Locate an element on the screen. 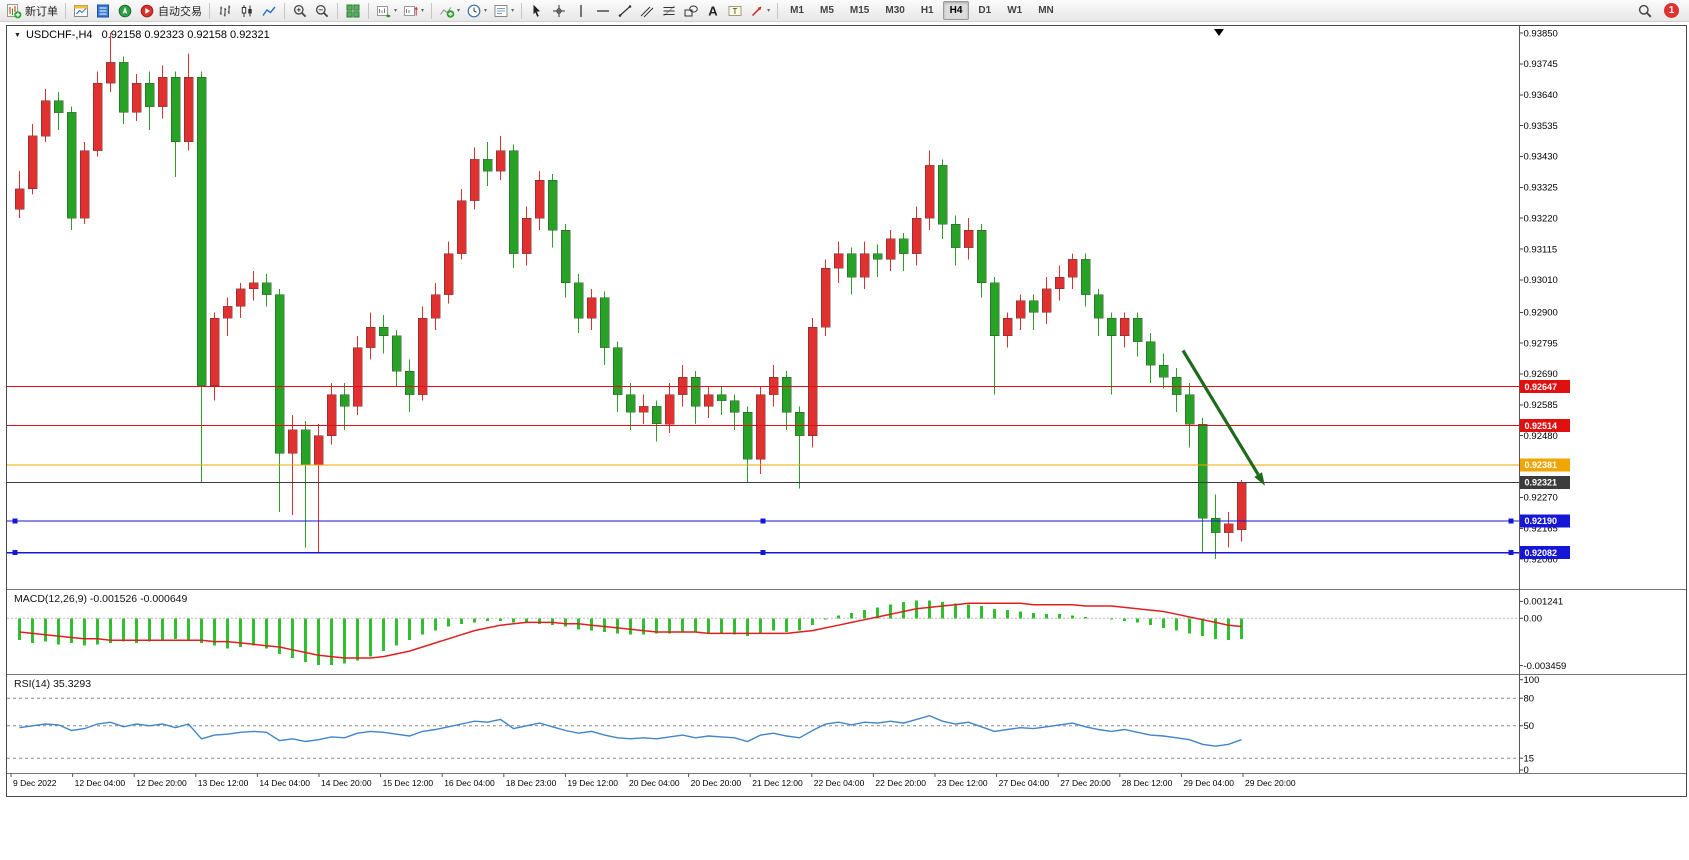 The image size is (1689, 860). tile-windows-button is located at coordinates (353, 11).